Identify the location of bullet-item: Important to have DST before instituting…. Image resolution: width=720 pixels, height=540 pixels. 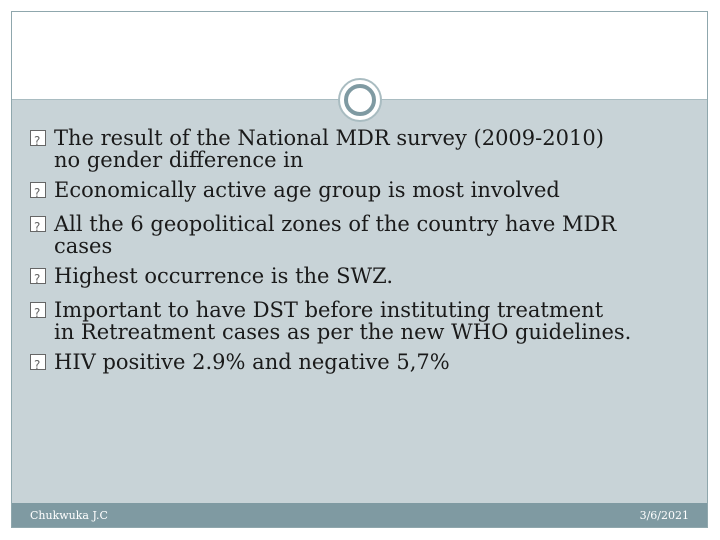
(365, 319).